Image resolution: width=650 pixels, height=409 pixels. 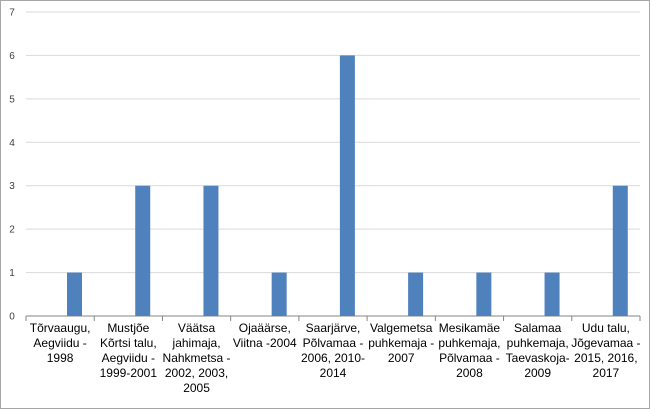 What do you see at coordinates (333, 350) in the screenshot?
I see `x-category-label: Saarjärve, Põlvamaa -2006, 2010-2014` at bounding box center [333, 350].